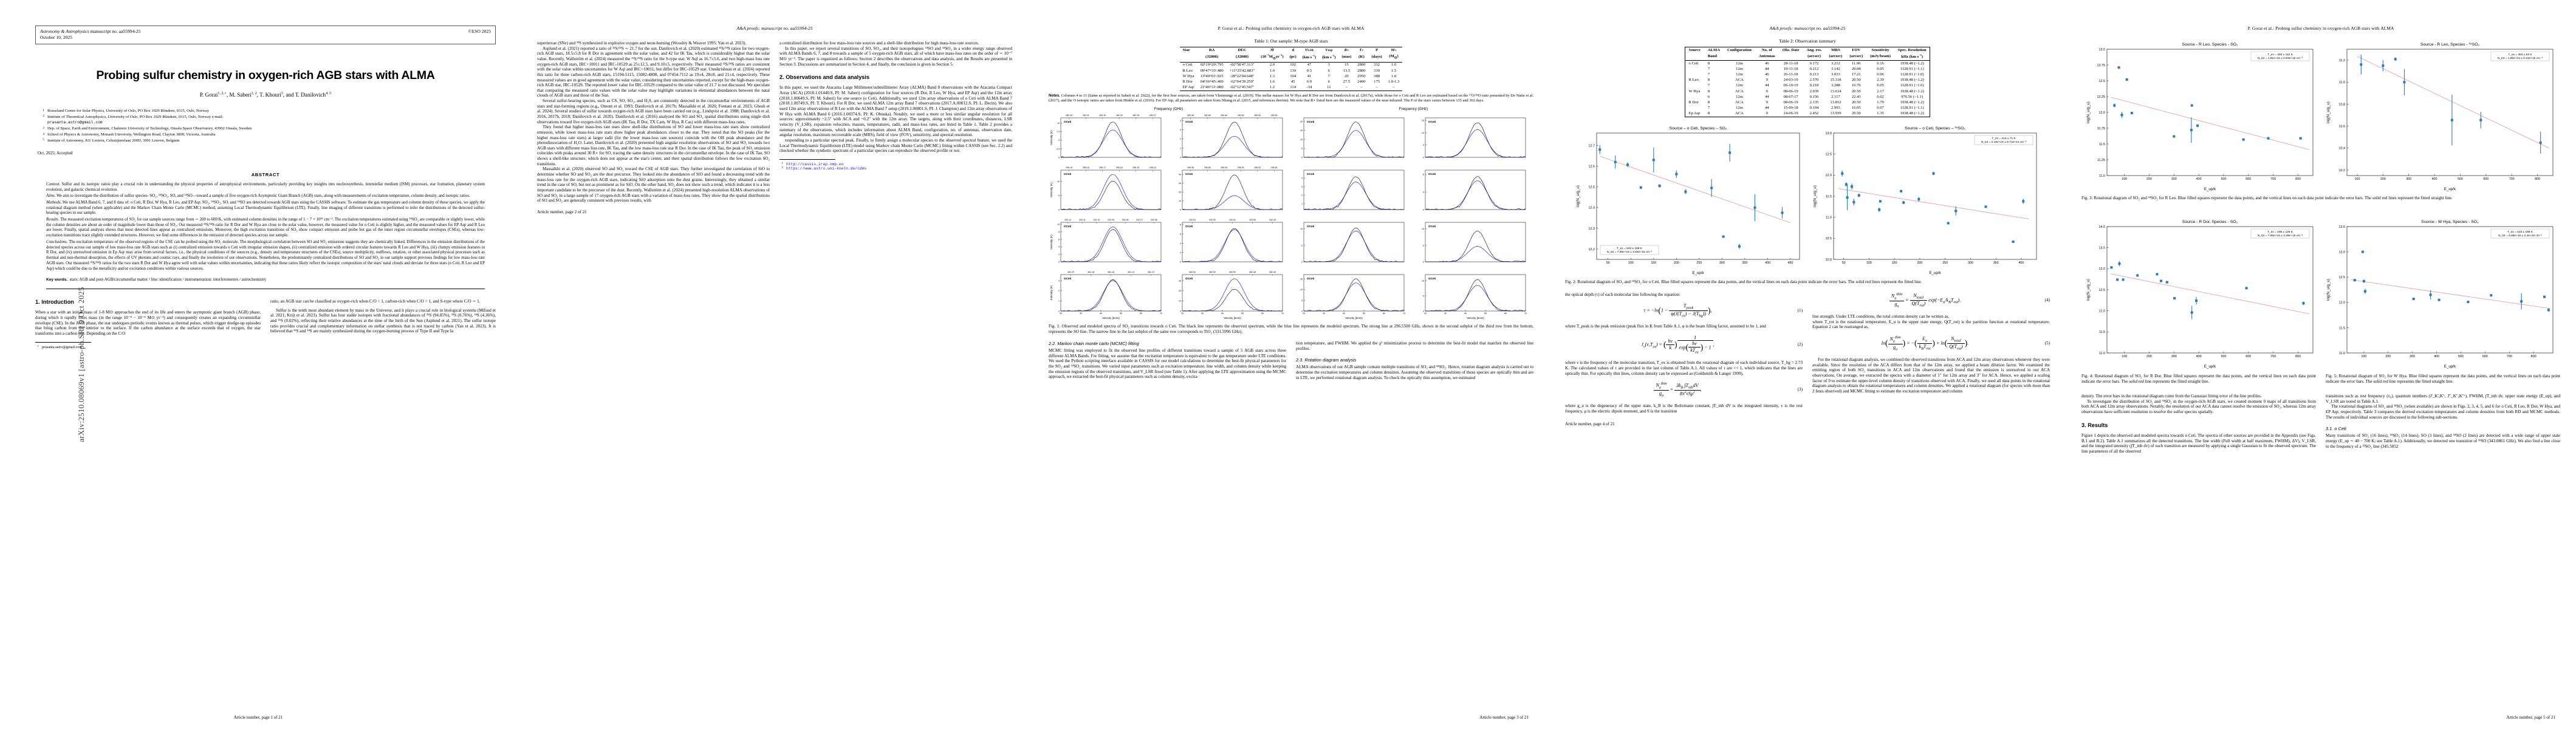 This screenshot has width=2576, height=729. What do you see at coordinates (2101, 97) in the screenshot?
I see `svg-text: 12.25` at bounding box center [2101, 97].